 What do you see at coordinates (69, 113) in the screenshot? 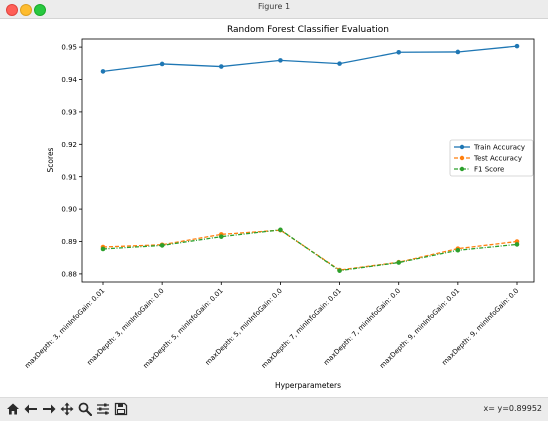
I see `y-tick-label: 0.93` at bounding box center [69, 113].